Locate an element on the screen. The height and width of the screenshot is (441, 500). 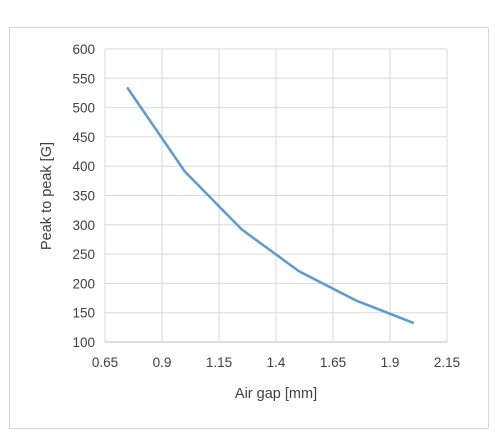
y-tick-label: 350 is located at coordinates (83, 196).